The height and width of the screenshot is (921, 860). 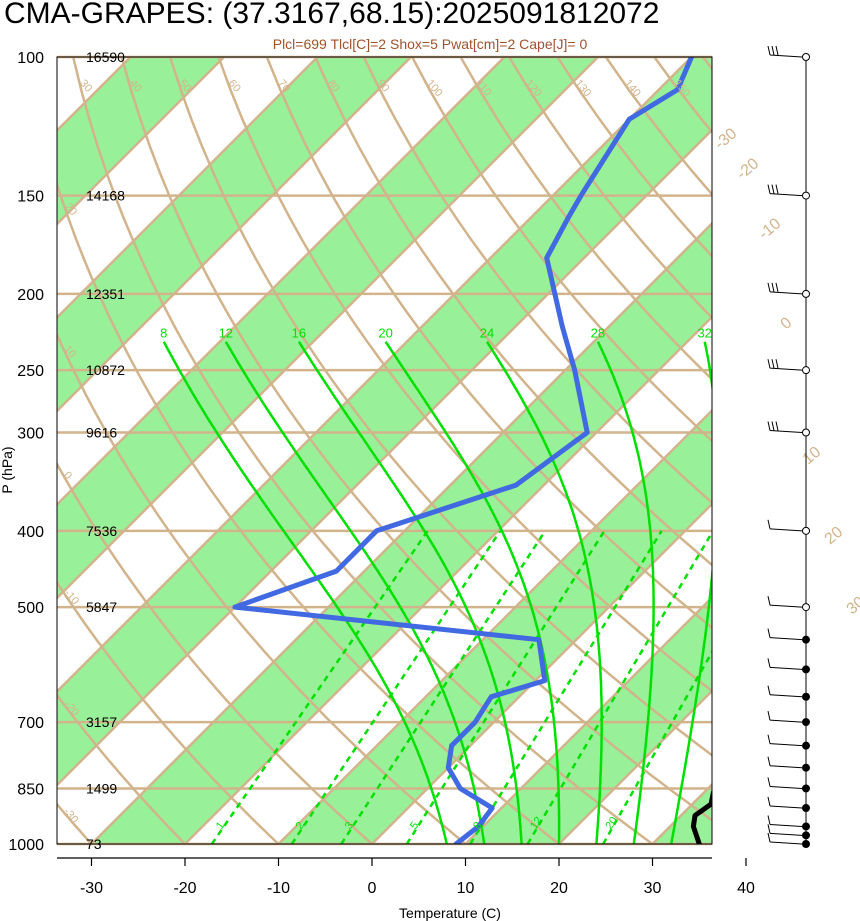 What do you see at coordinates (372, 888) in the screenshot?
I see `x-tick-label: 0` at bounding box center [372, 888].